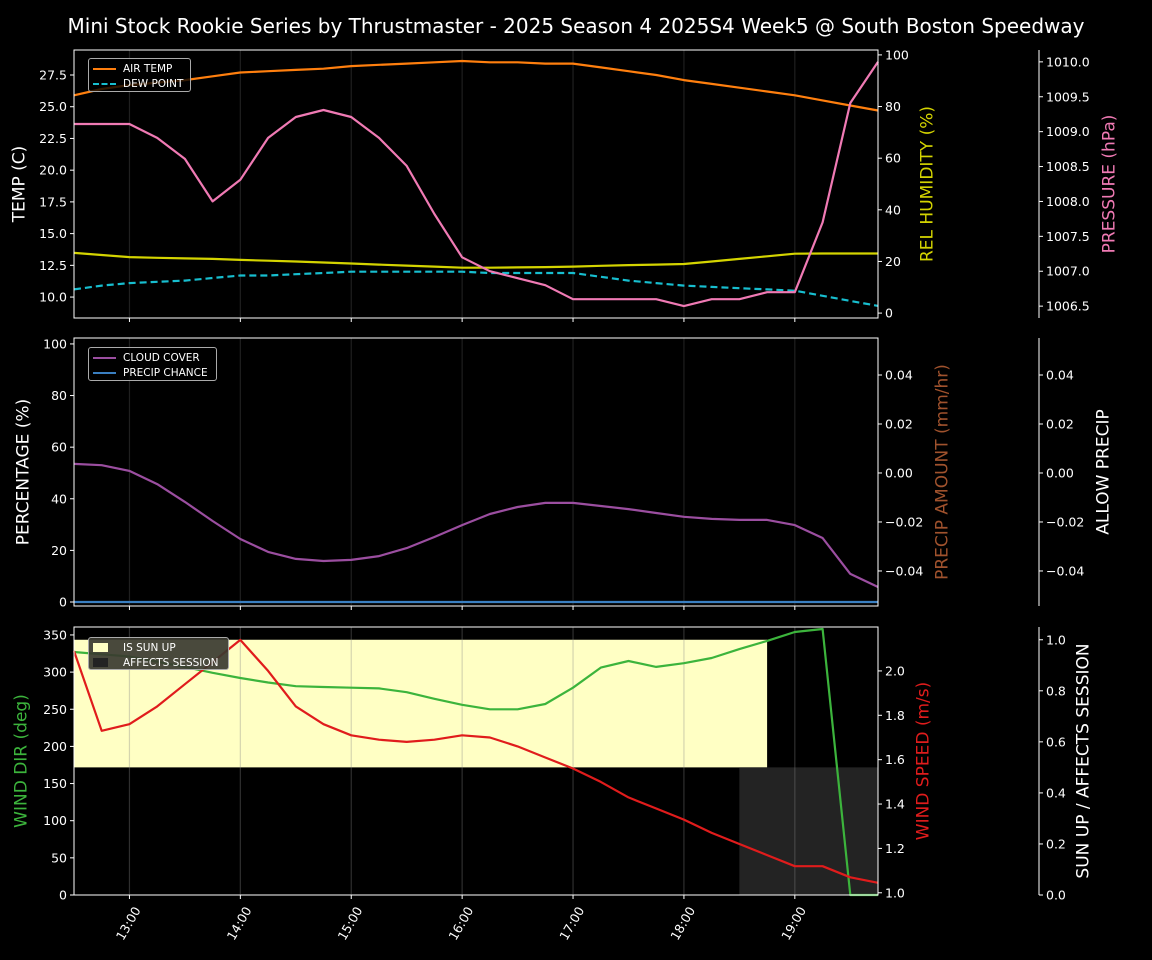 Image resolution: width=1152 pixels, height=960 pixels. Describe the element at coordinates (153, 83) in the screenshot. I see `legend-label: DEW POINT` at that location.